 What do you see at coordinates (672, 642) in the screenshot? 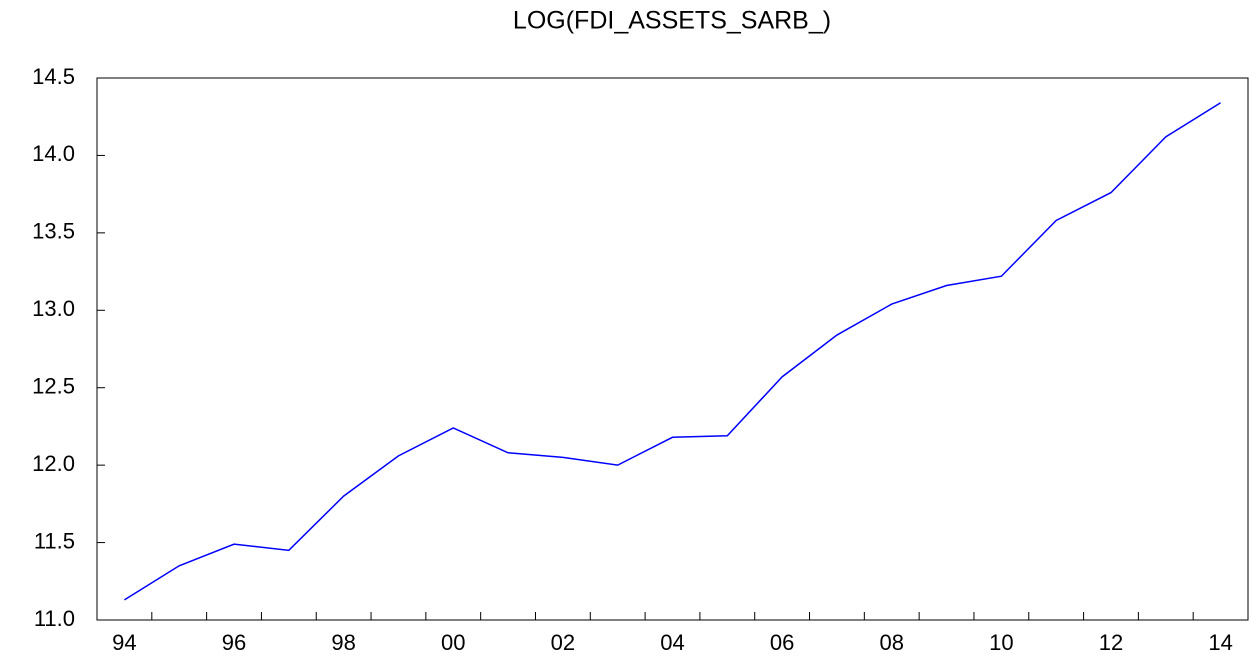
I see `x-tick-label: 04` at bounding box center [672, 642].